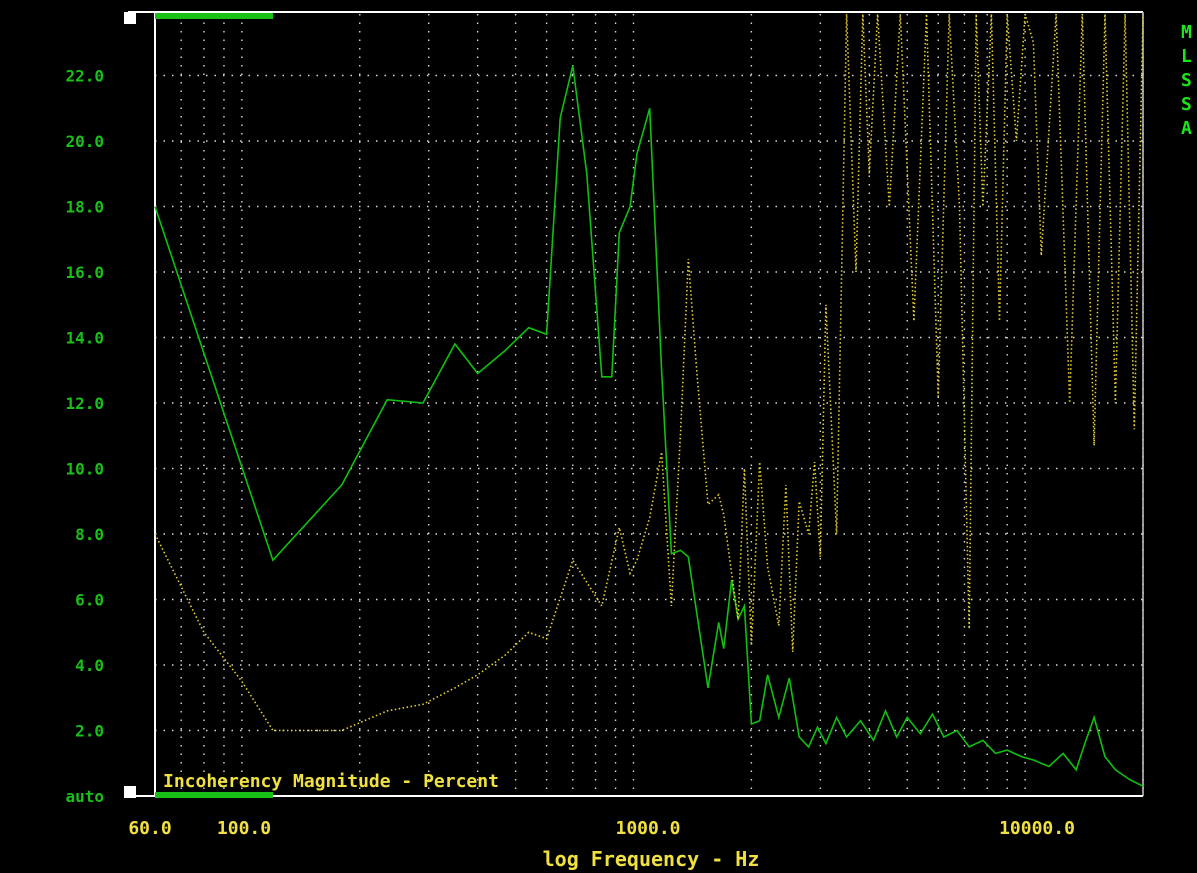  I want to click on legend-entry: M, so click(1186, 32).